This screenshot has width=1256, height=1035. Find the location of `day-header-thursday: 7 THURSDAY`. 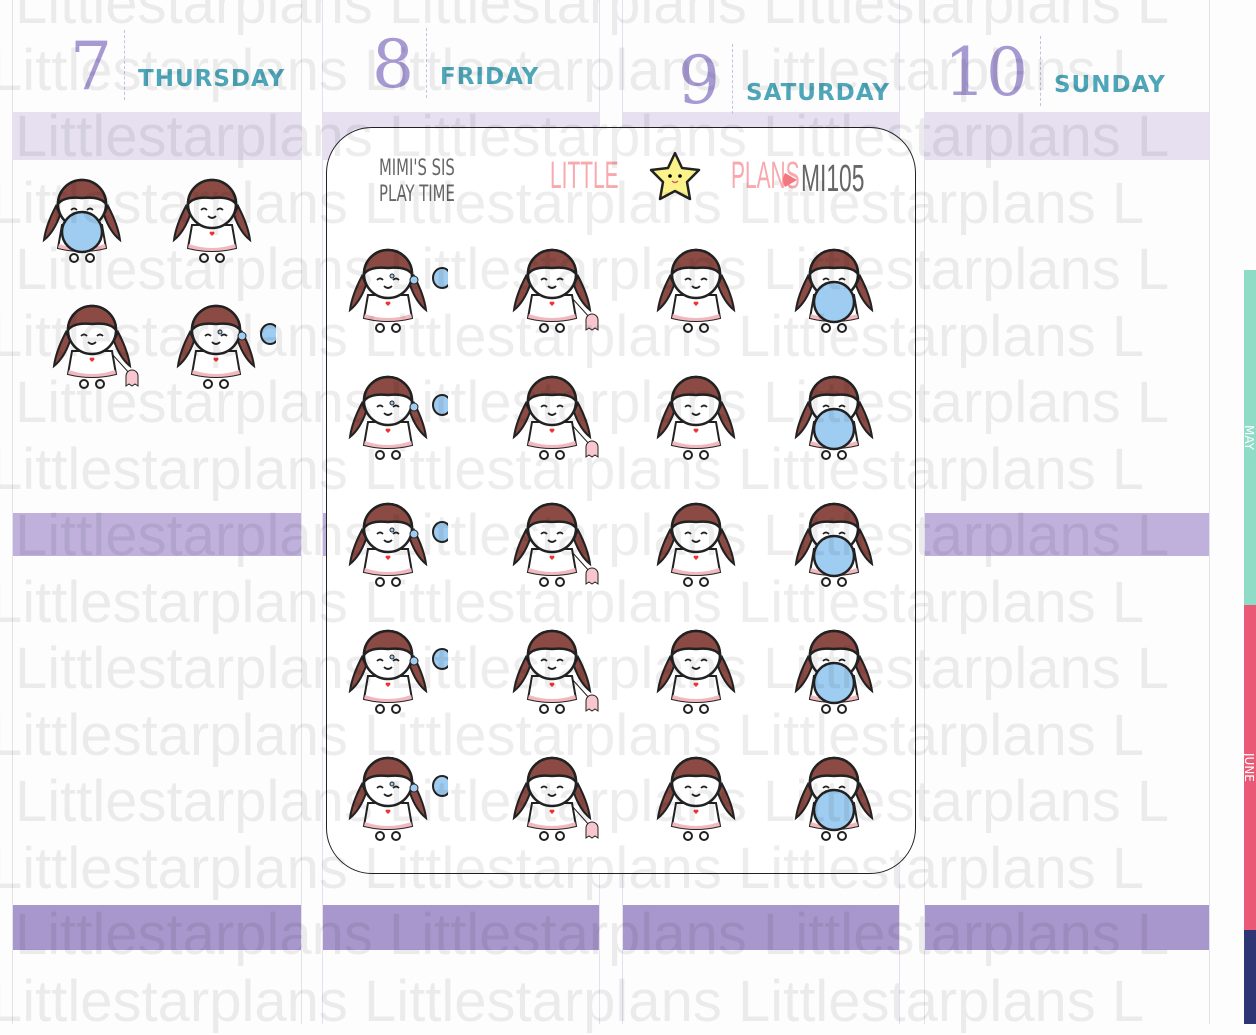

day-header-thursday: 7 THURSDAY is located at coordinates (178, 66).